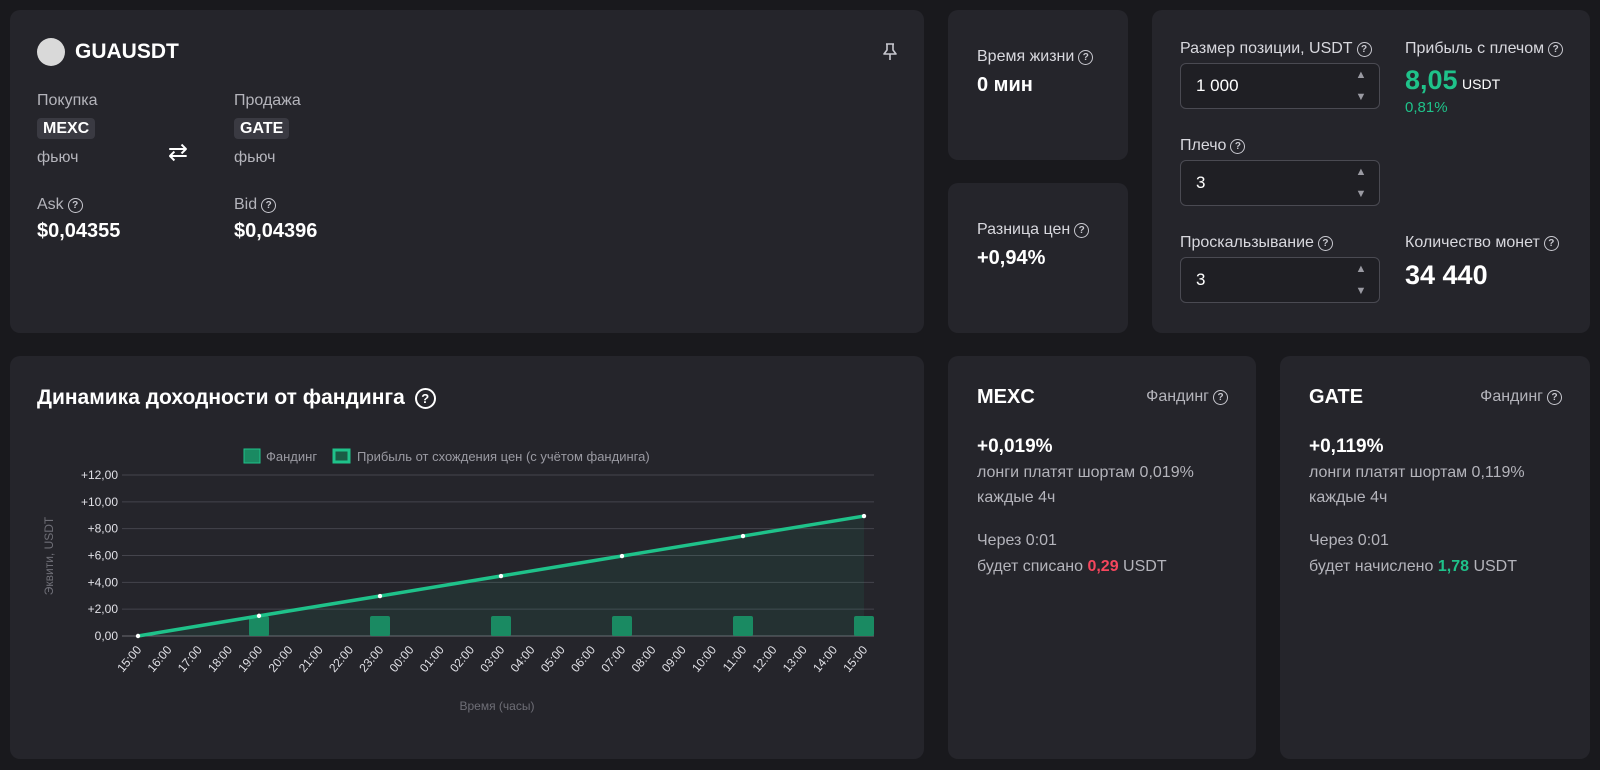  What do you see at coordinates (1005, 85) in the screenshot?
I see `lifetime-value: 0 мин` at bounding box center [1005, 85].